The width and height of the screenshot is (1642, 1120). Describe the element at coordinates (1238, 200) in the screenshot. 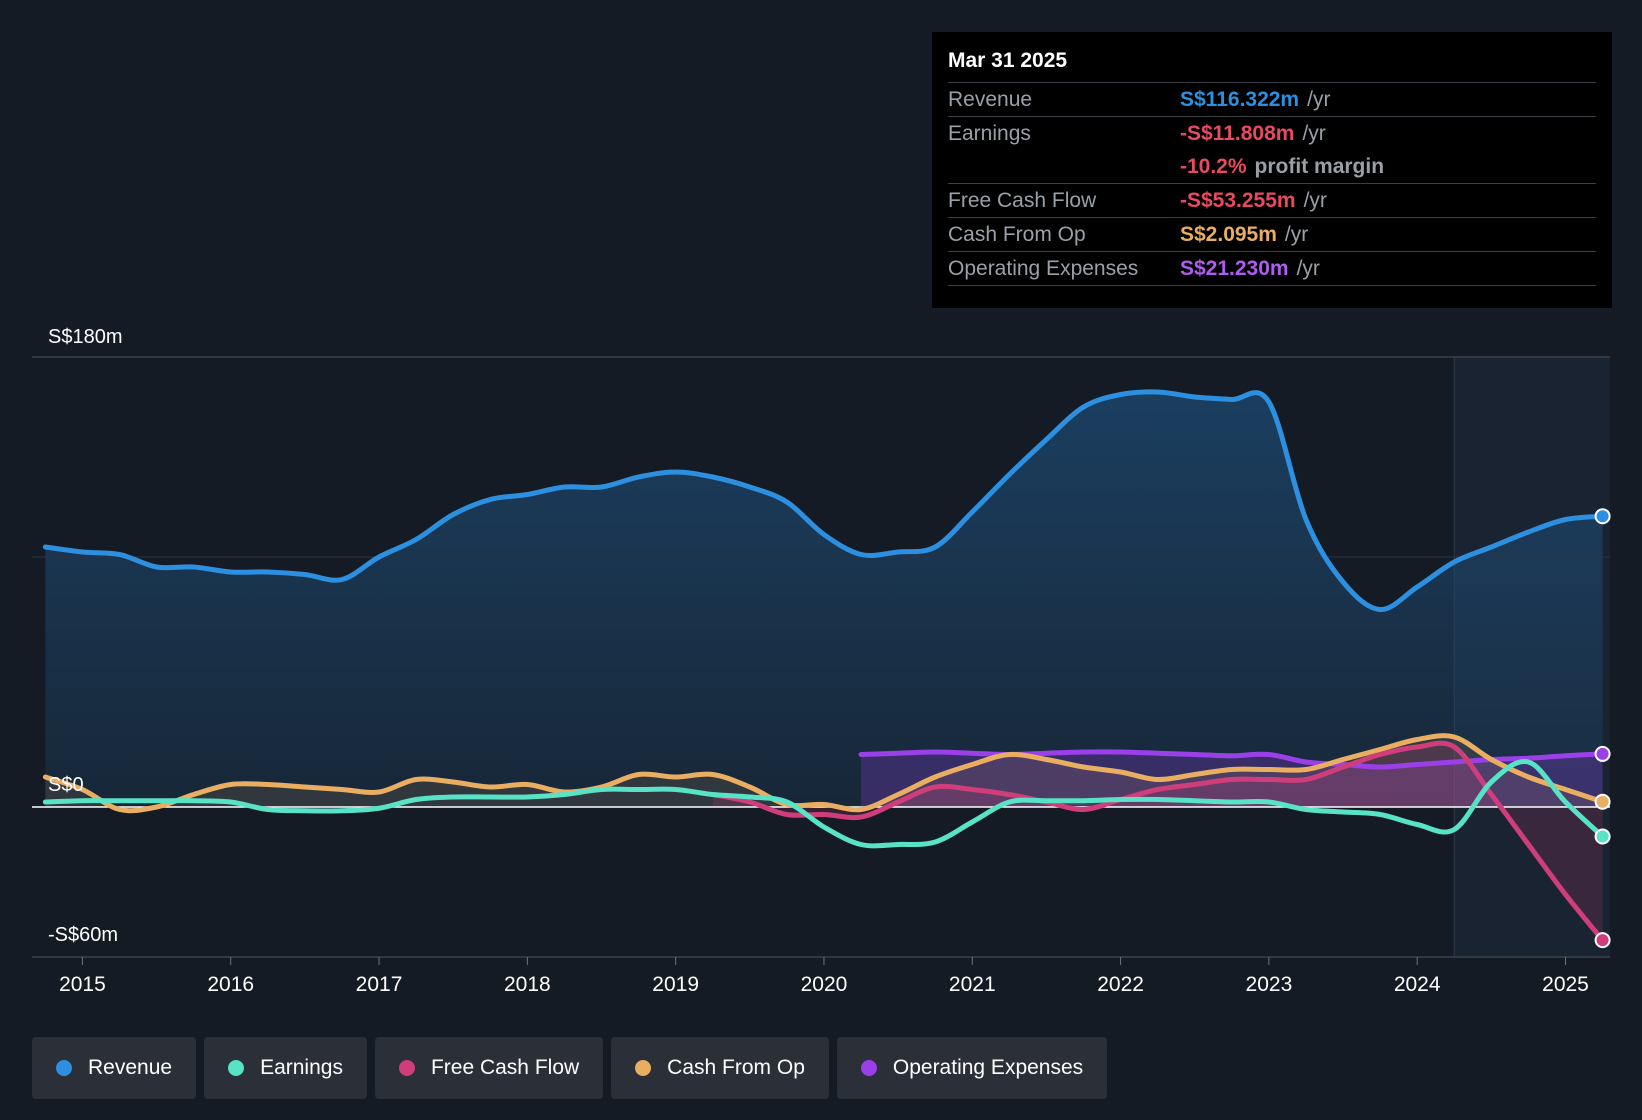

I see `tooltip-value: -S$53.255m` at that location.